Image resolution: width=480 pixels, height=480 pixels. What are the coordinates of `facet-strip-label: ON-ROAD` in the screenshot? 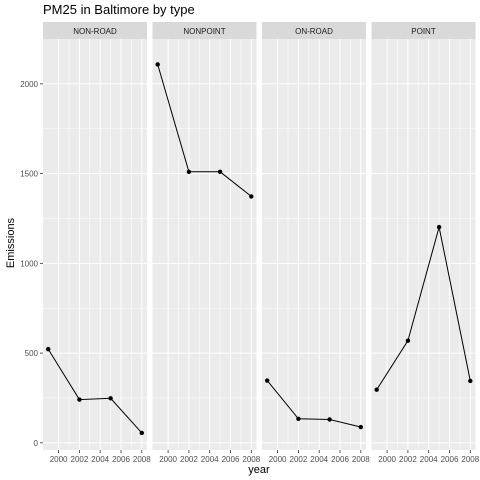 It's located at (314, 31).